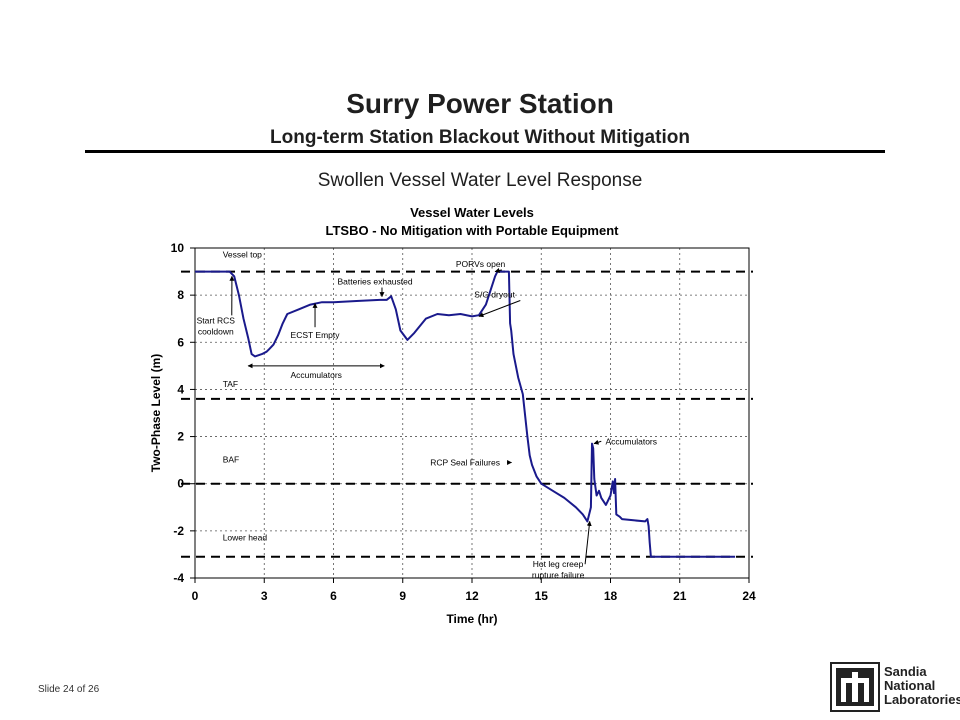 The height and width of the screenshot is (720, 960). Describe the element at coordinates (245, 537) in the screenshot. I see `annotation-label: Lower head` at that location.